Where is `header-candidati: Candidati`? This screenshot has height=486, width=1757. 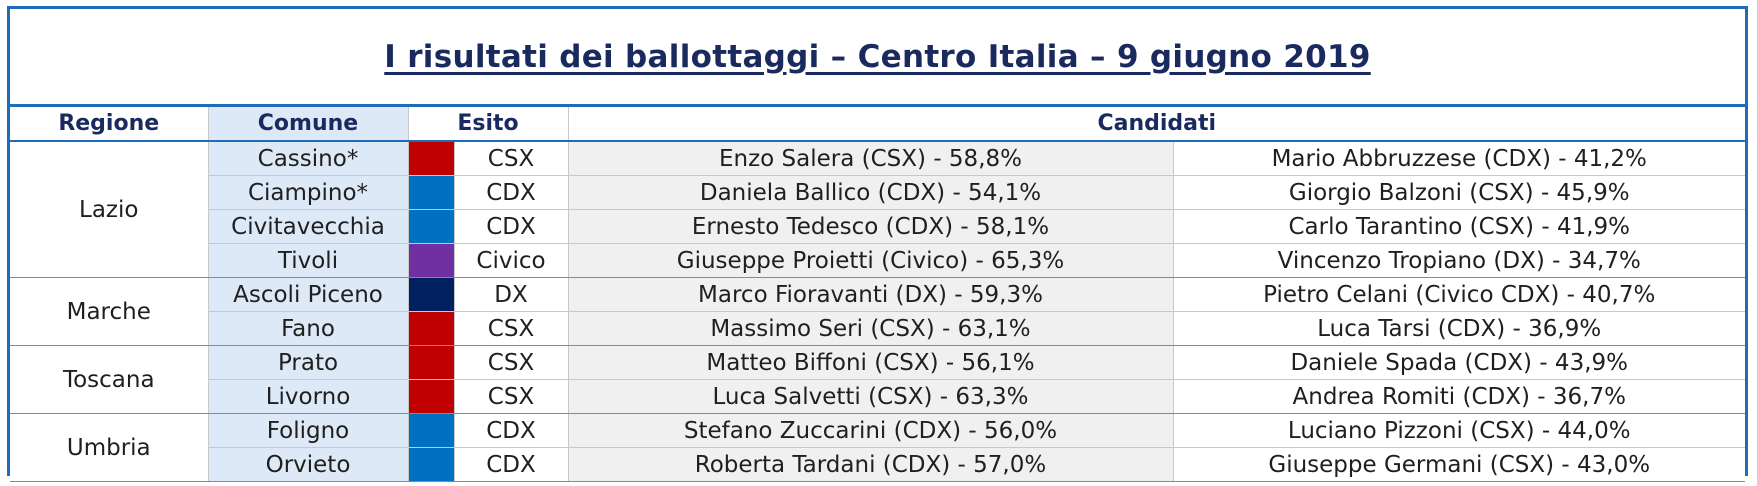
header-candidati: Candidati is located at coordinates (1156, 124).